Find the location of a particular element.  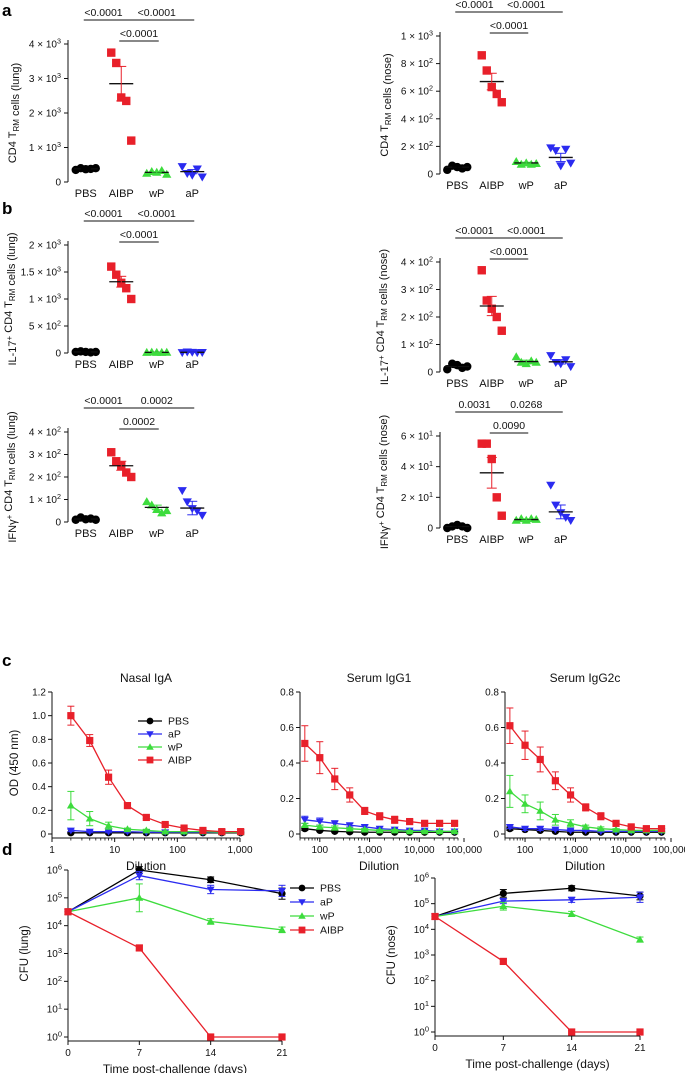

y-tick-label-mantissa: 0 is located at coordinates (430, 373).